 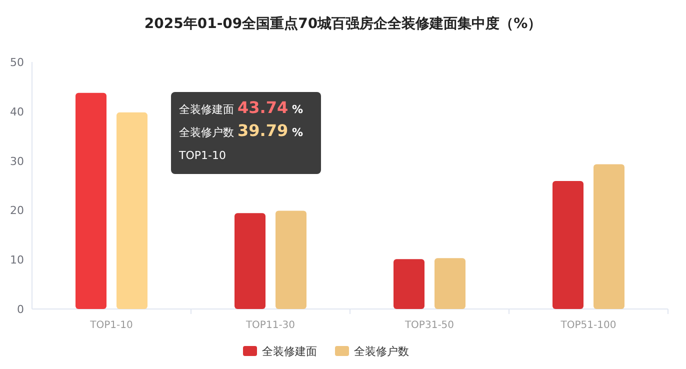 What do you see at coordinates (588, 325) in the screenshot?
I see `x-tick-label: TOP51-100` at bounding box center [588, 325].